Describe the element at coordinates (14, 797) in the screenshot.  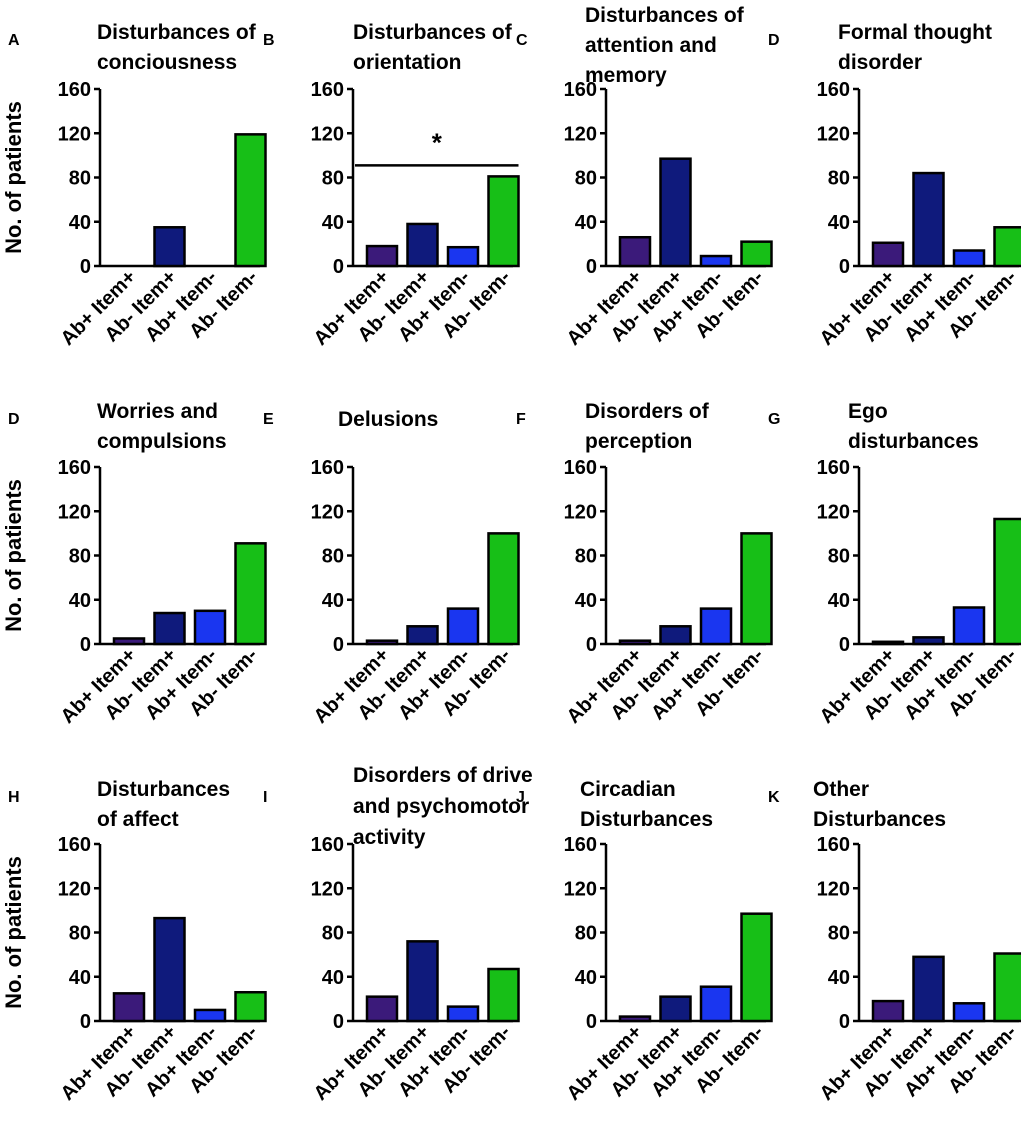
I see `panel-letter-8: H` at that location.